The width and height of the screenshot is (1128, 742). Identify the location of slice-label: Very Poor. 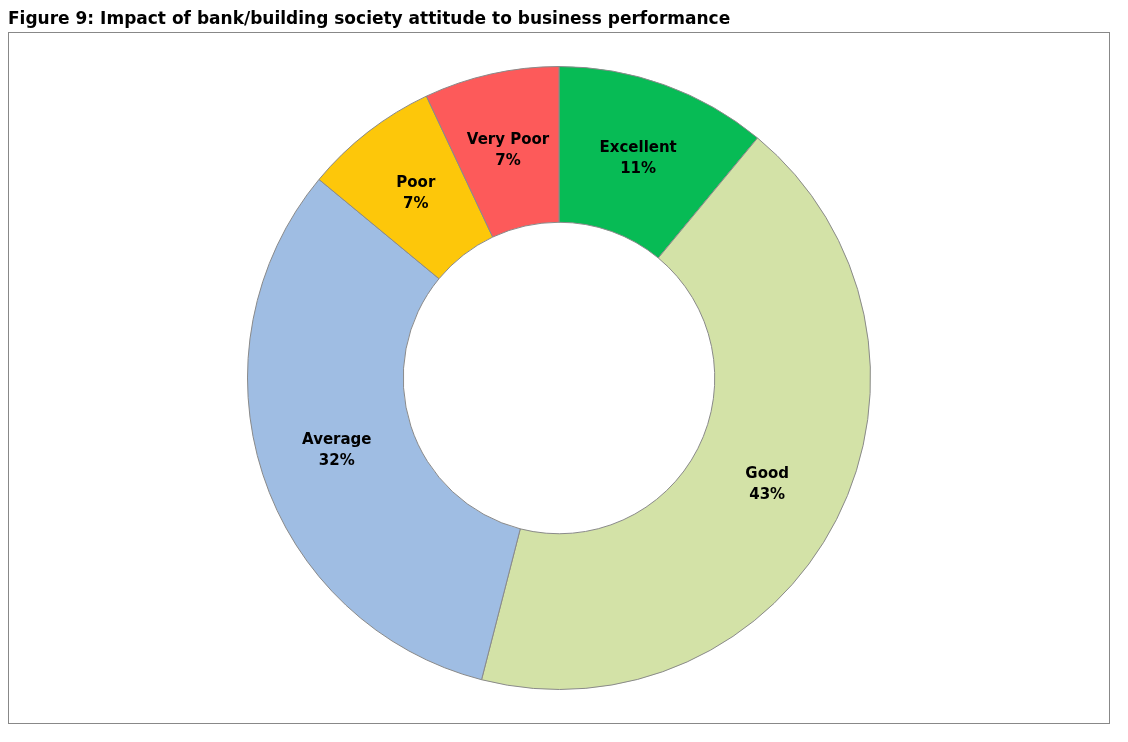
(508, 138).